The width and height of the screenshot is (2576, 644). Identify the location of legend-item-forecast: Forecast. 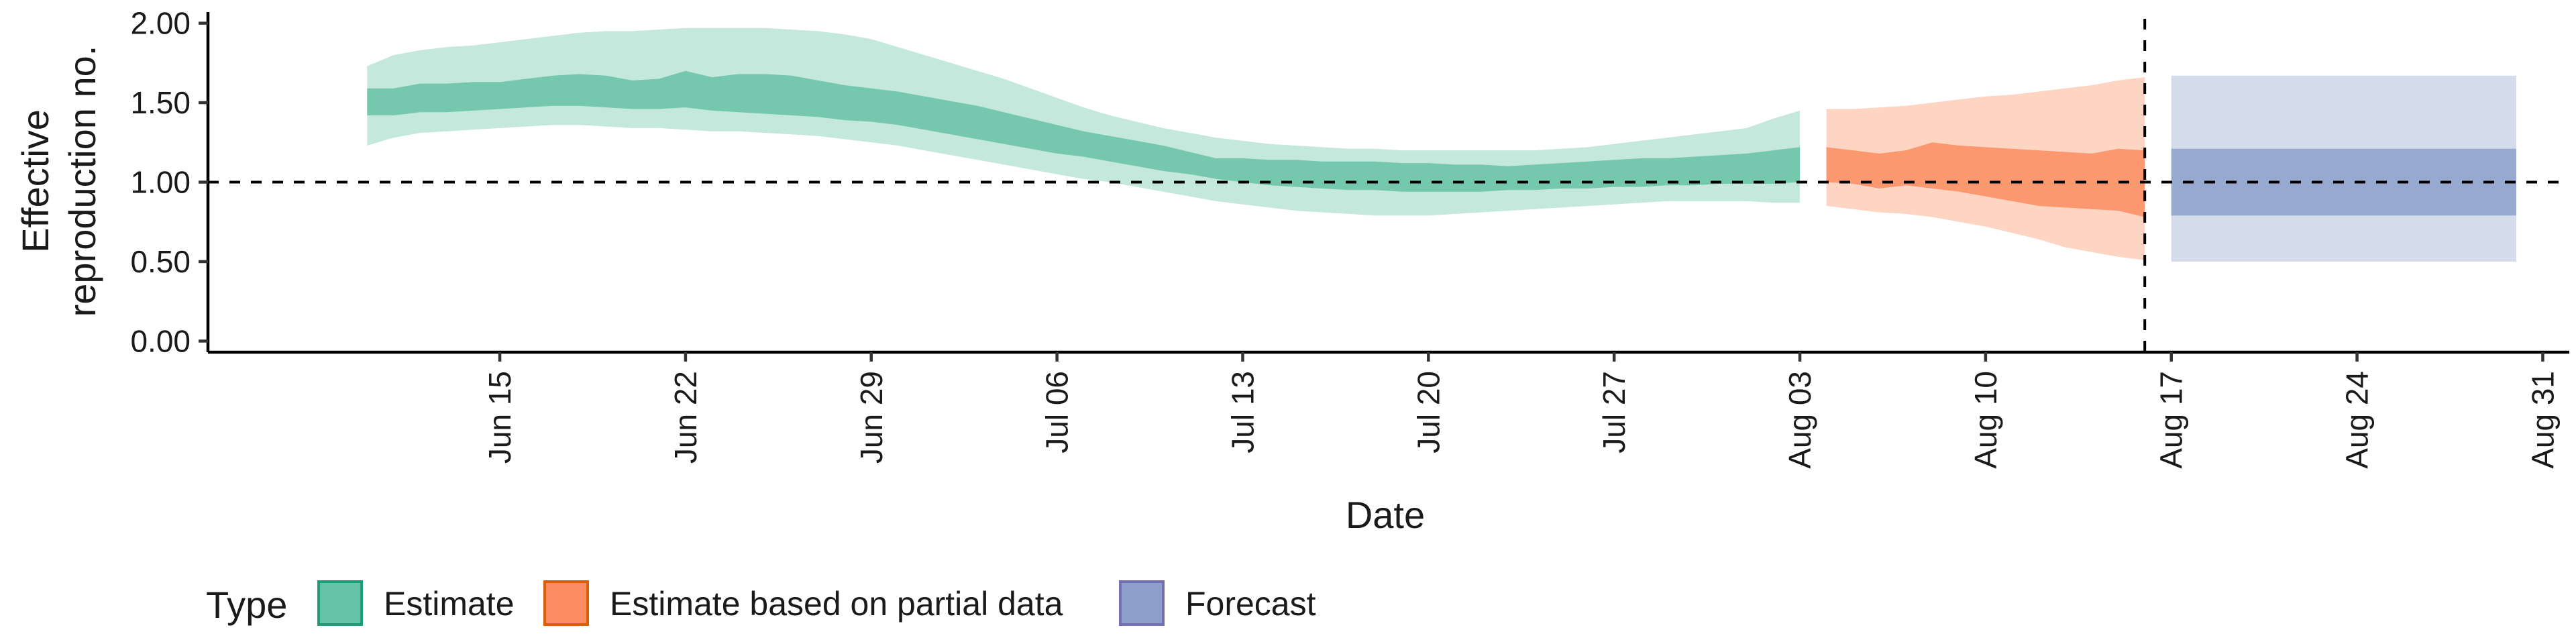
(1217, 603).